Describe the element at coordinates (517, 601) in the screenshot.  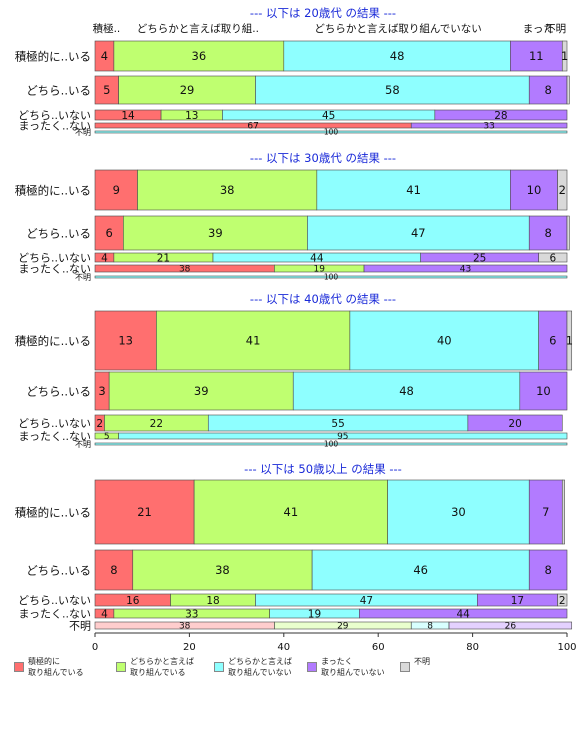
I see `data-label: 17` at that location.